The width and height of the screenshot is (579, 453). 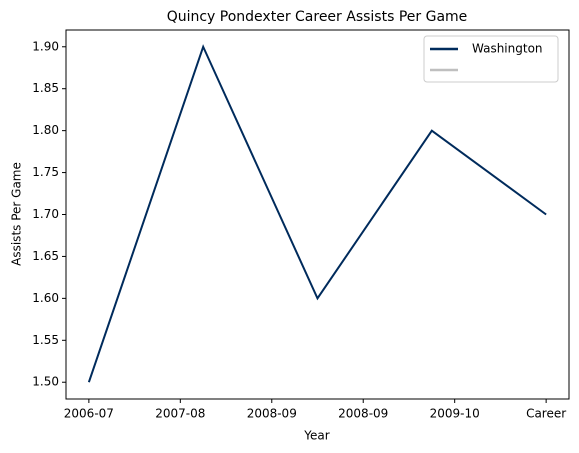 What do you see at coordinates (491, 59) in the screenshot?
I see `legend: Washington` at bounding box center [491, 59].